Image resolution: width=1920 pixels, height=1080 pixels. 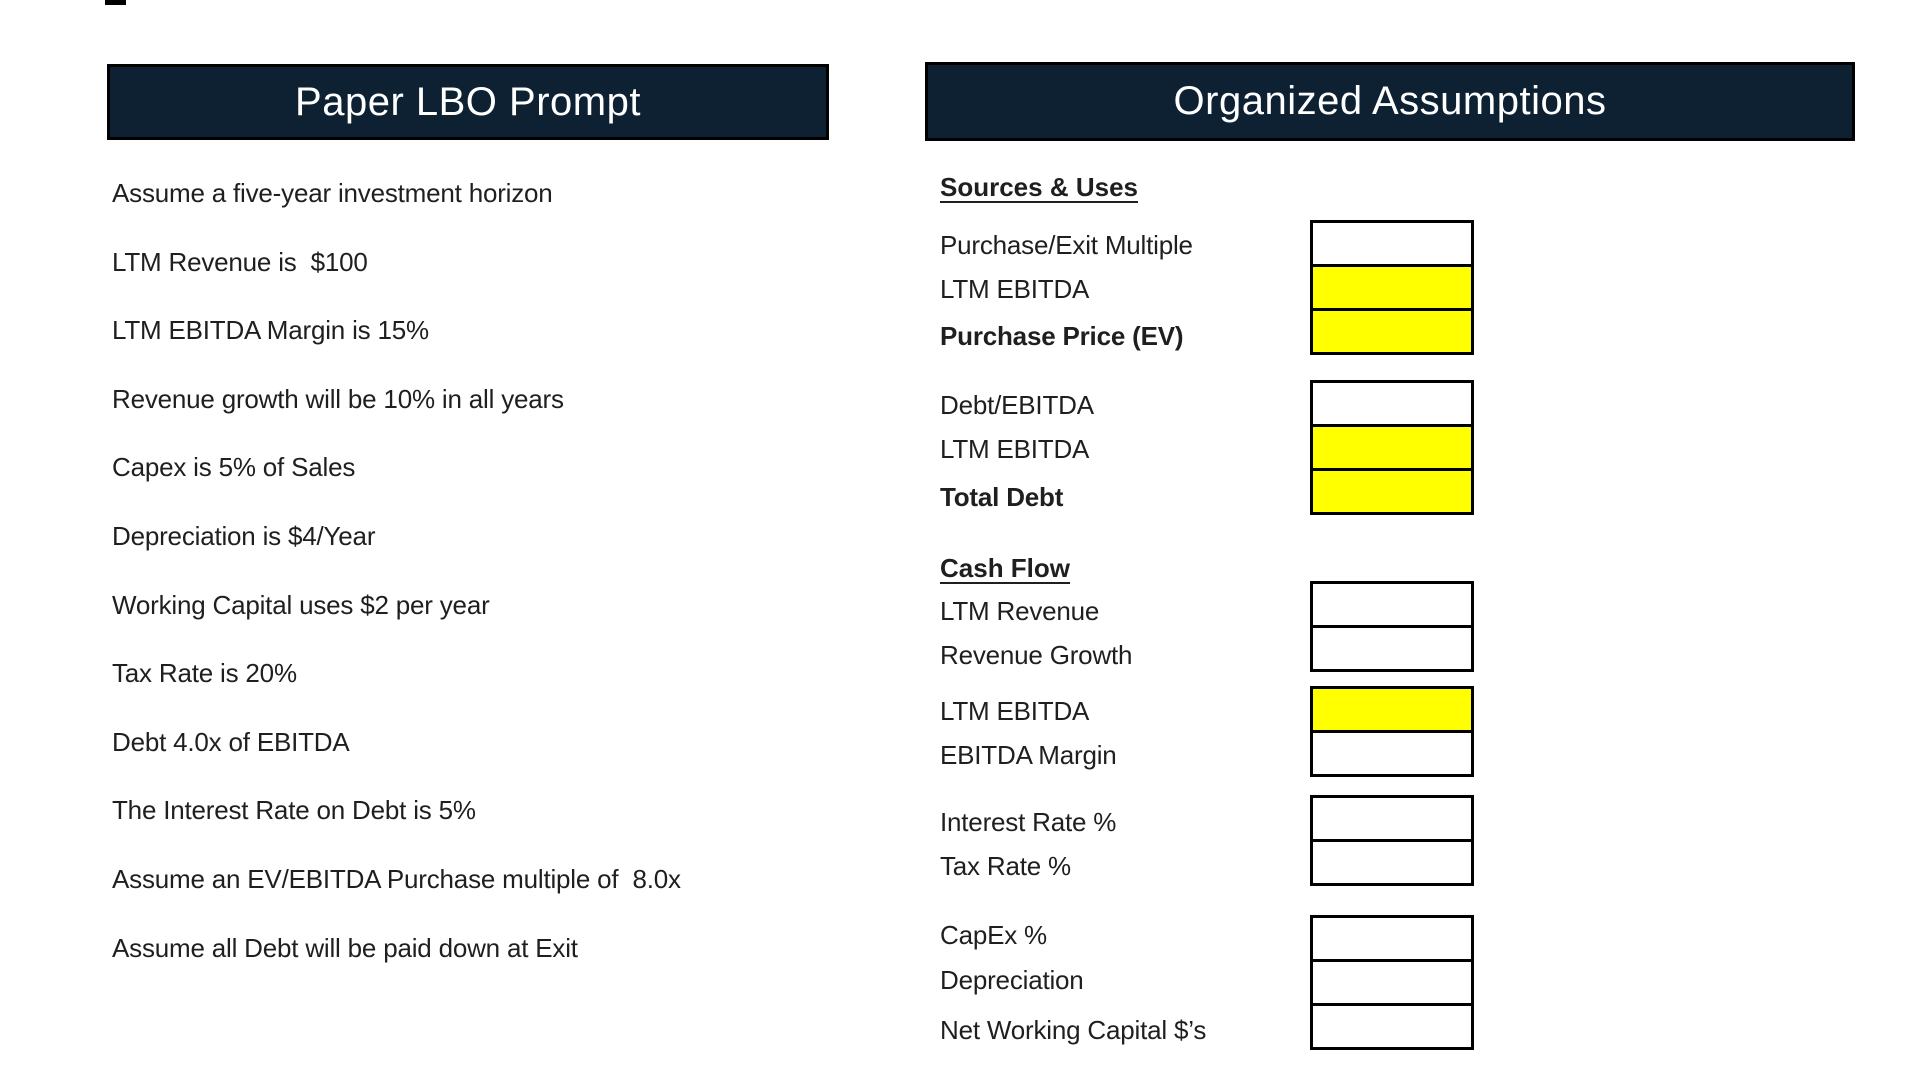 What do you see at coordinates (294, 810) in the screenshot?
I see `prompt-line: The Interest Rate on Debt is 5%` at bounding box center [294, 810].